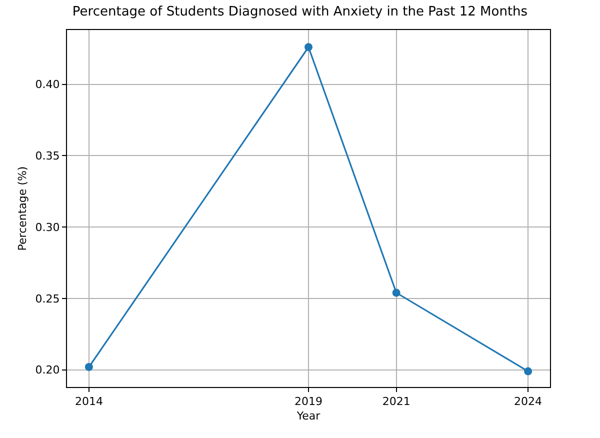  What do you see at coordinates (308, 401) in the screenshot?
I see `x-tick-label: 2019` at bounding box center [308, 401].